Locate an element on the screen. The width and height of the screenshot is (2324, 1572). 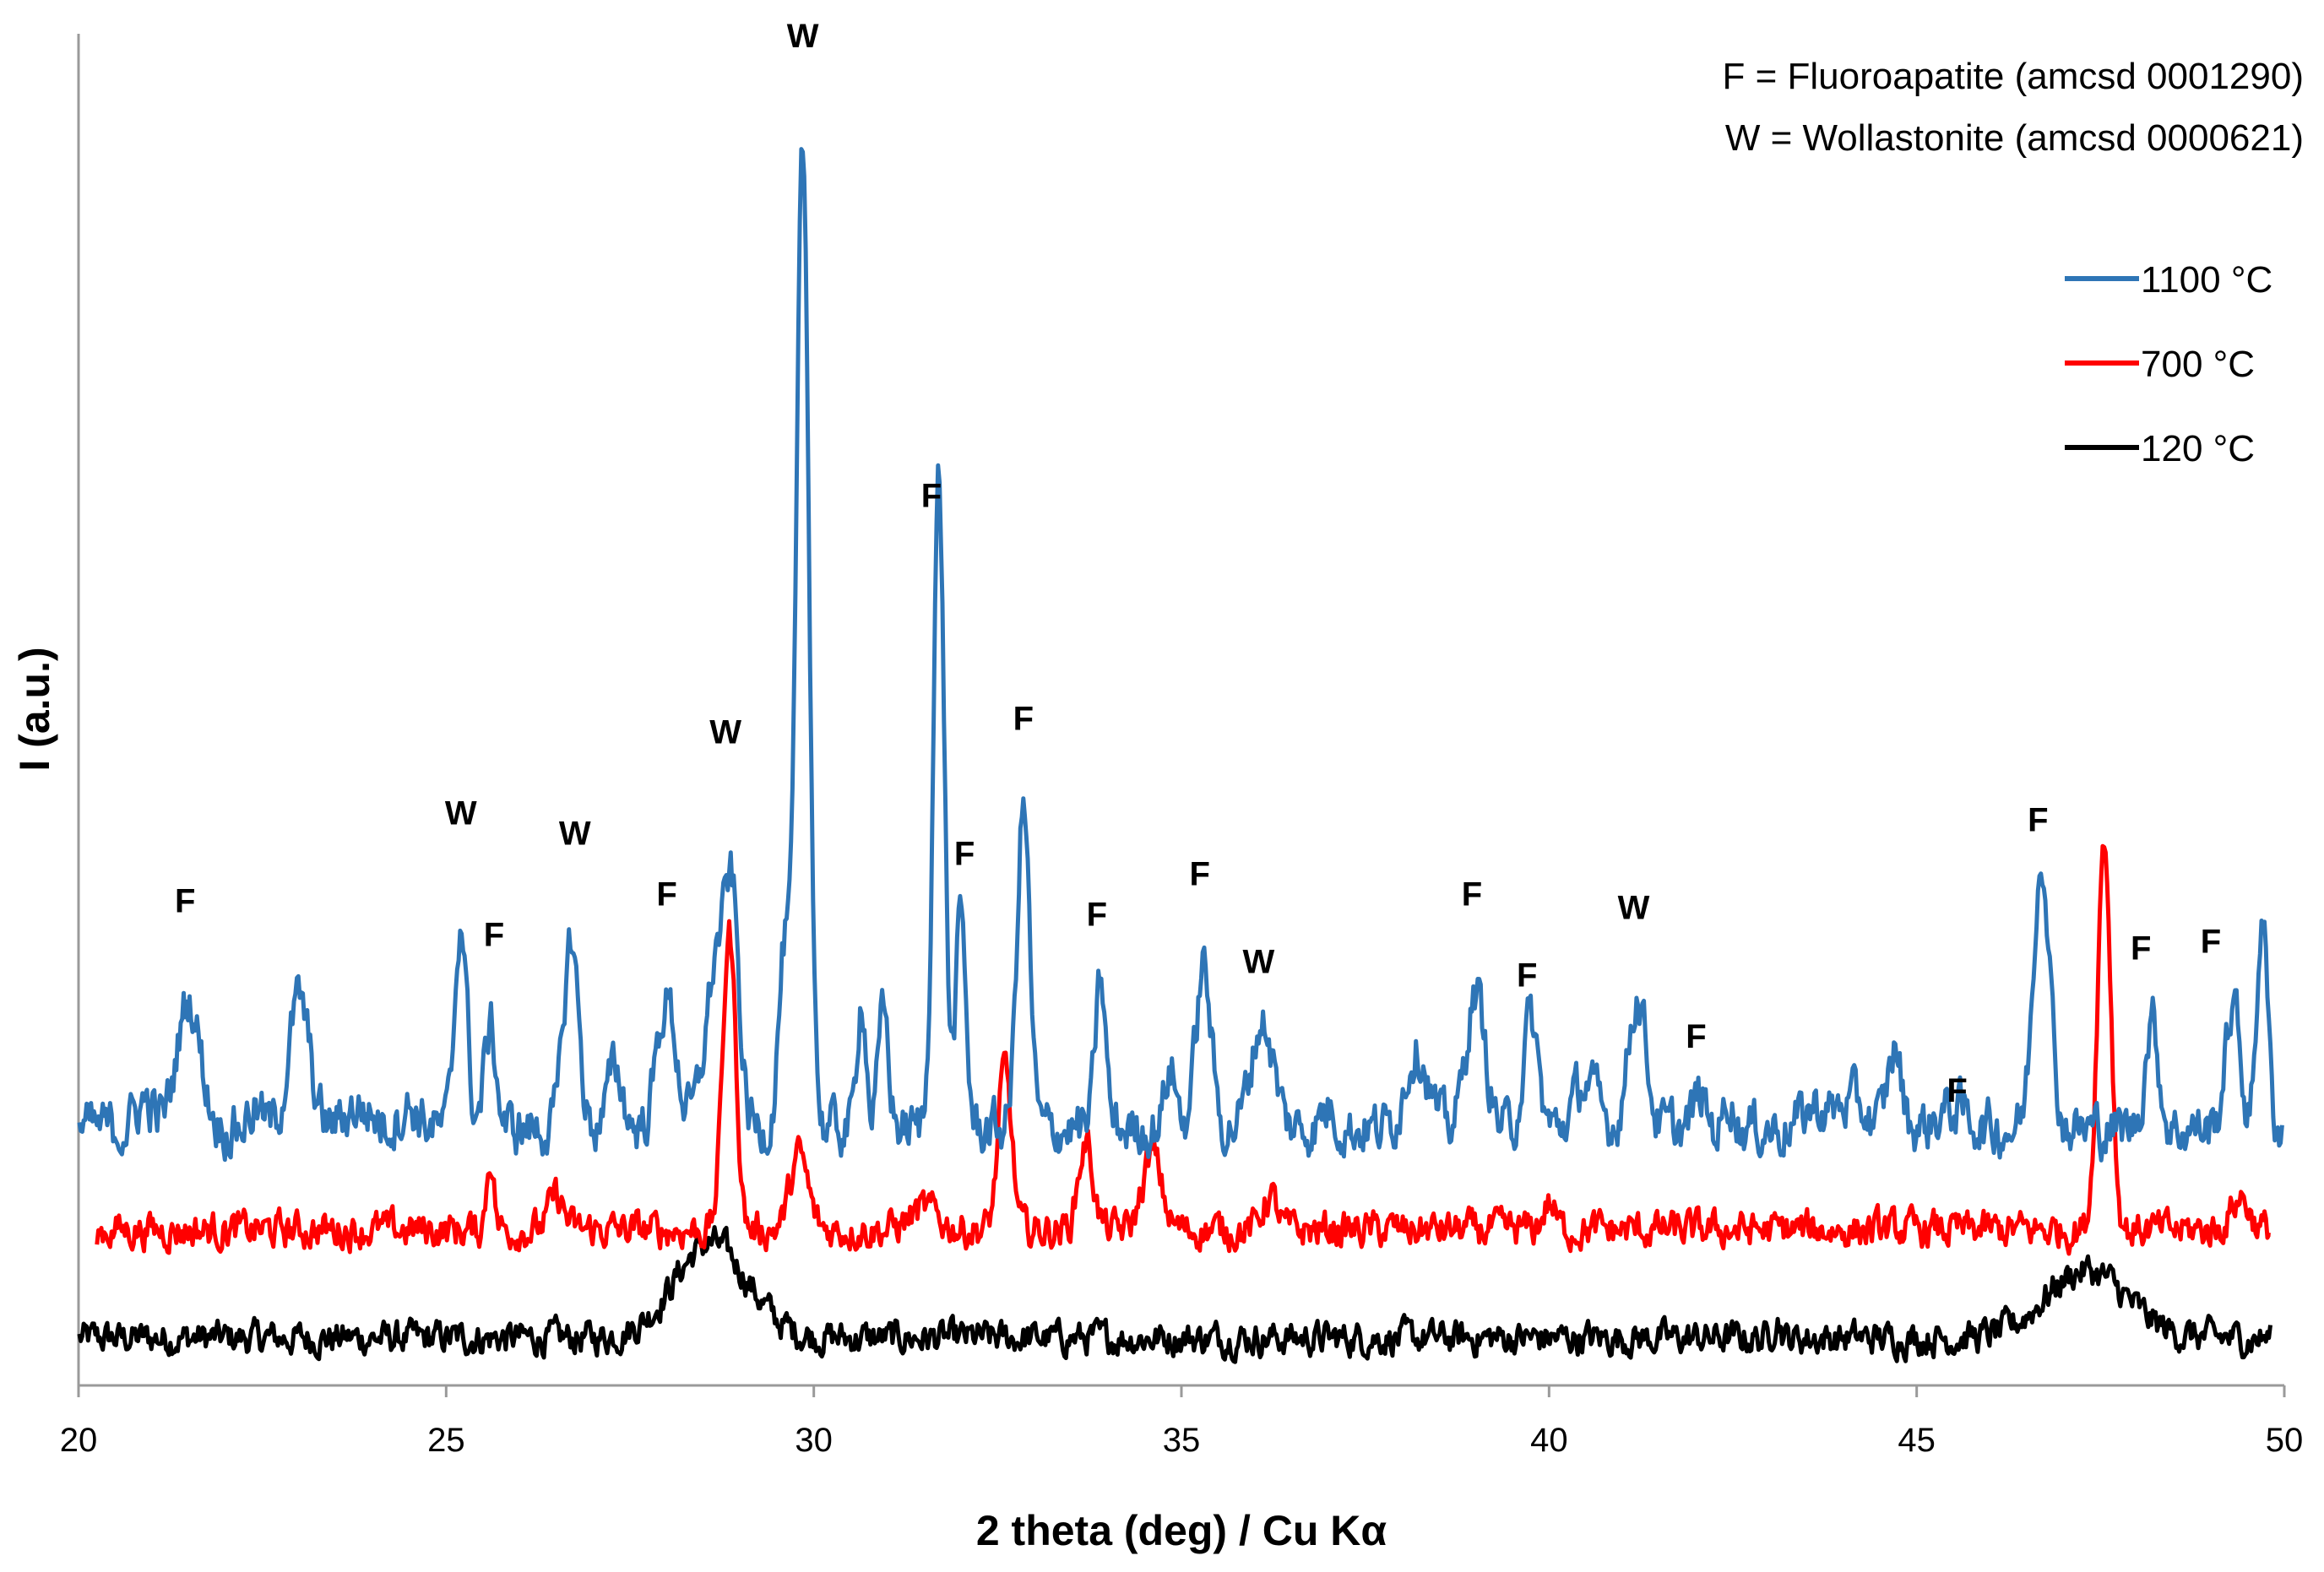
x-tick-label: 35 is located at coordinates (1182, 1440).